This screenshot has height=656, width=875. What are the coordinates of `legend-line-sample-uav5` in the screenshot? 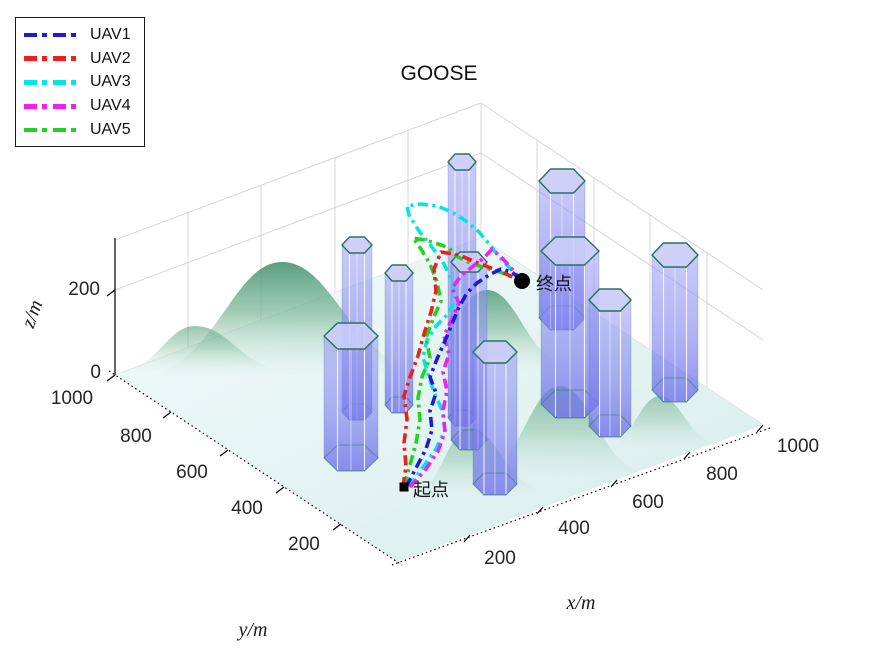 It's located at (52, 130).